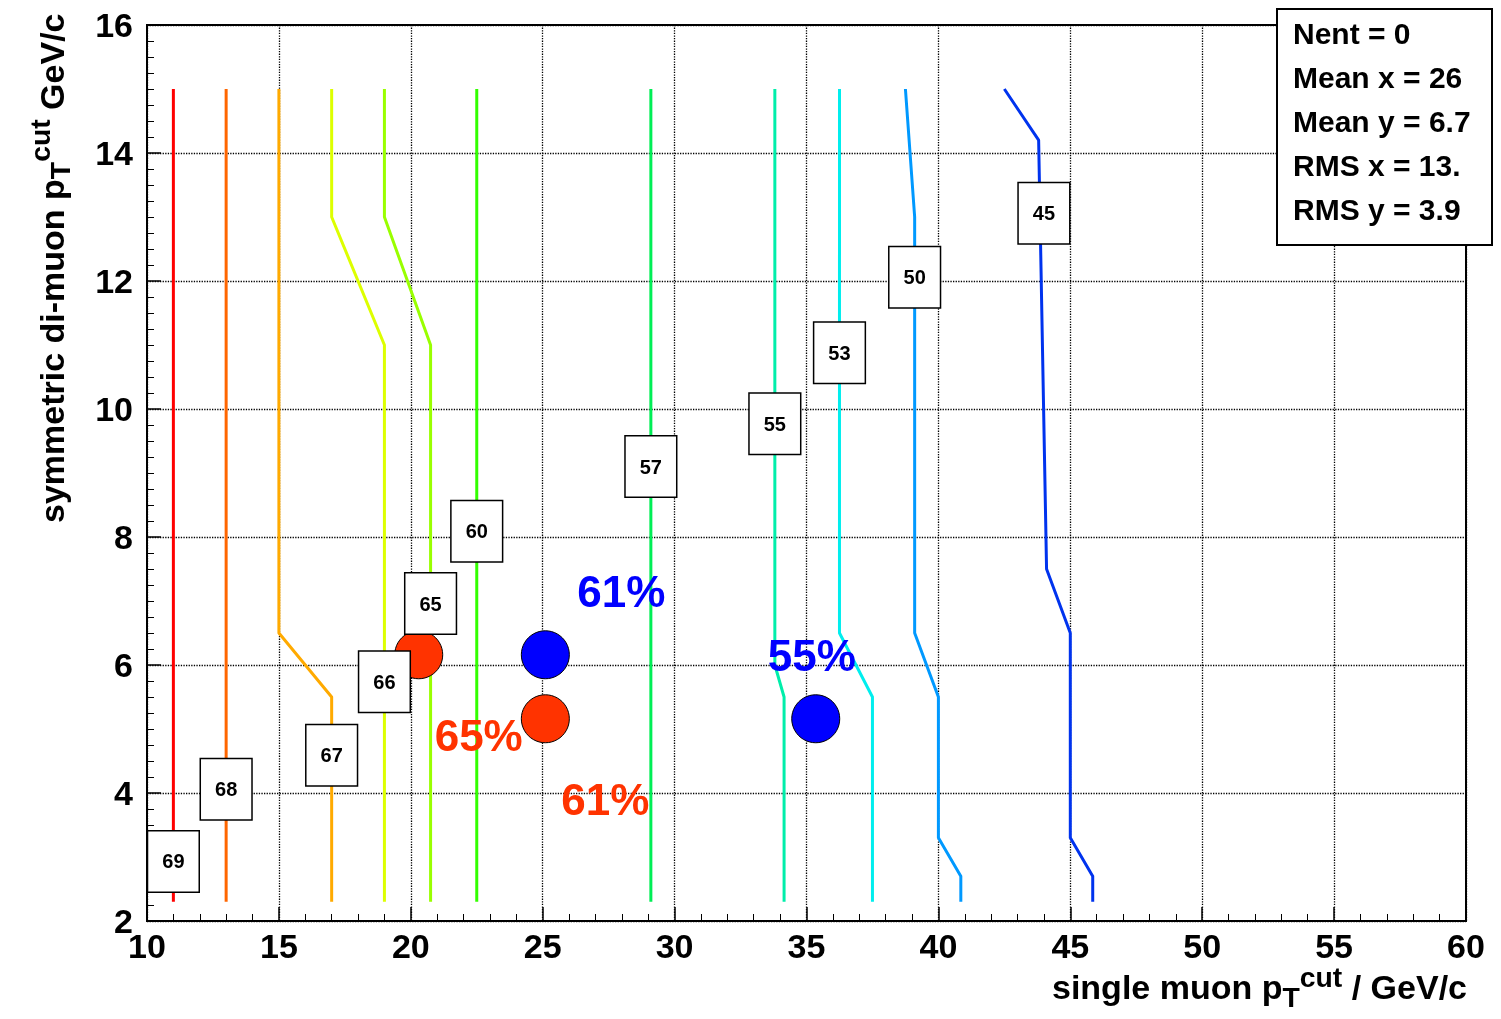  Describe the element at coordinates (410, 946) in the screenshot. I see `x-tick-label: 20` at that location.